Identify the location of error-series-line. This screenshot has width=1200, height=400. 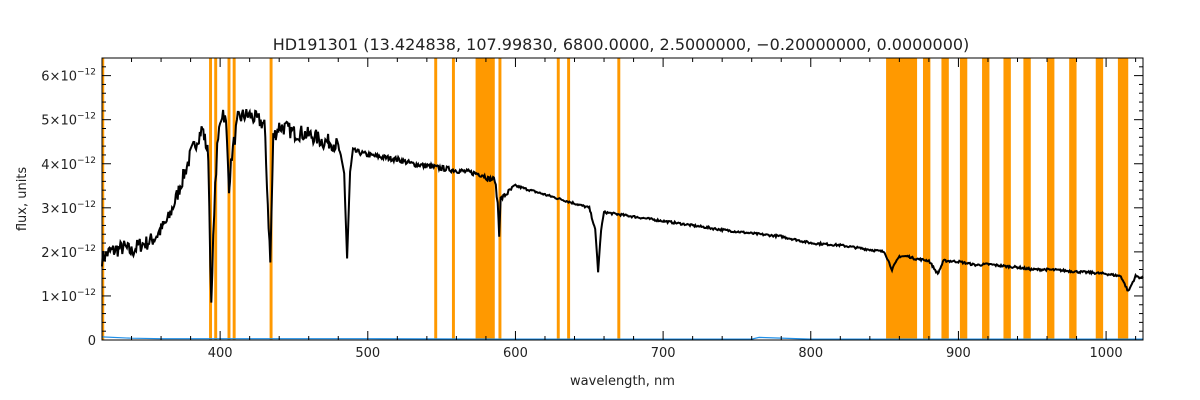
(622, 338).